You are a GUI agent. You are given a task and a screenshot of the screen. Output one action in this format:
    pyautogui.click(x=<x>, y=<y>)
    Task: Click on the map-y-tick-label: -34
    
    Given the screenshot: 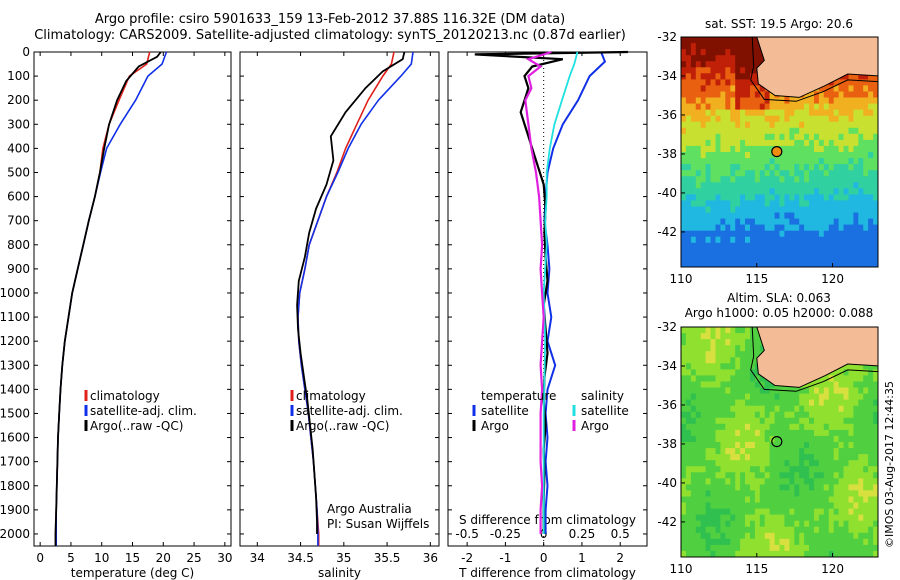 What is the action you would take?
    pyautogui.click(x=667, y=366)
    